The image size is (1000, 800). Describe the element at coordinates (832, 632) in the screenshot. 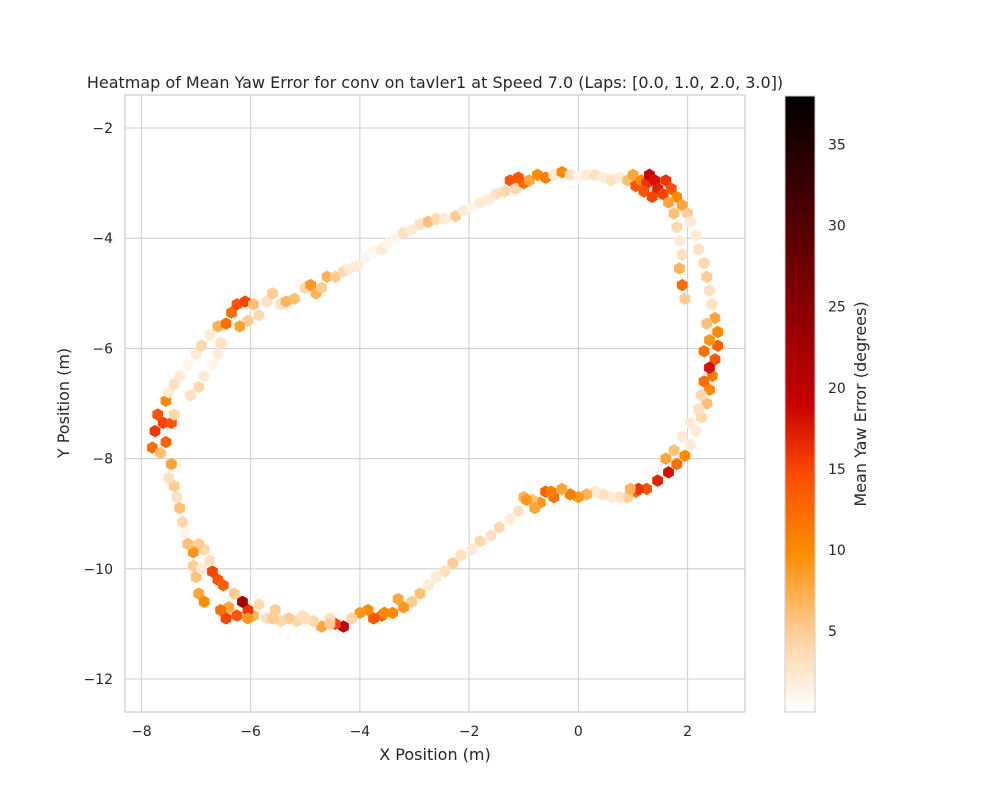

I see `colorbar-tick-label: 5` at that location.